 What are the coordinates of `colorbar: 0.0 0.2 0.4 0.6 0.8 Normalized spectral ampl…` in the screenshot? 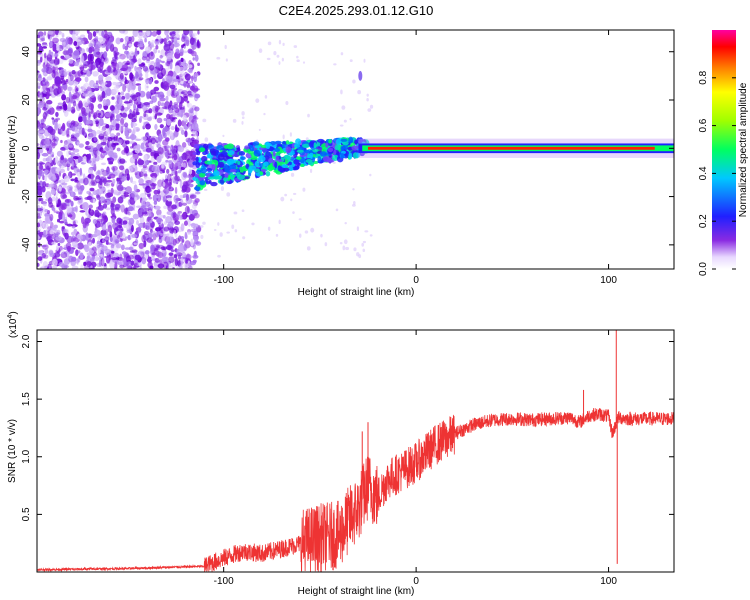 It's located at (723, 153).